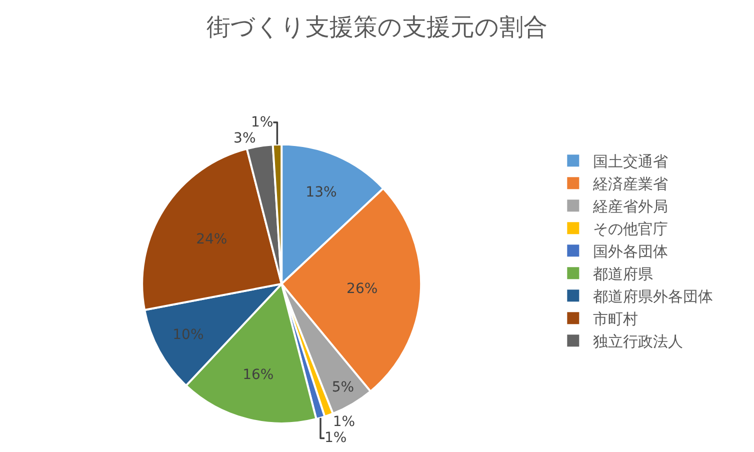  I want to click on legend-label: 経済産業省, so click(630, 184).